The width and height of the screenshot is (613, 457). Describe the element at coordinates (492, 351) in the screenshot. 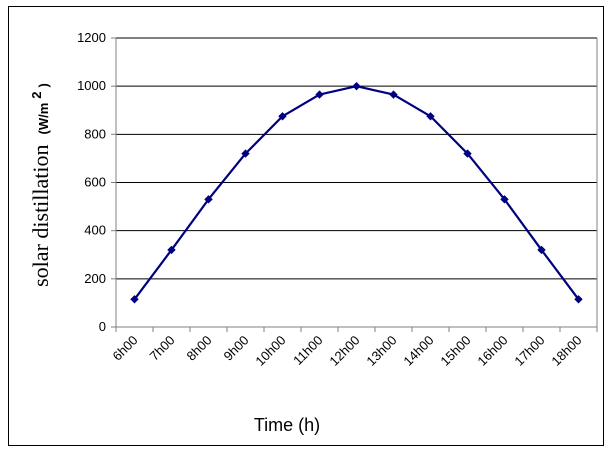

I see `x-tick-label-16h00: 16h00` at that location.